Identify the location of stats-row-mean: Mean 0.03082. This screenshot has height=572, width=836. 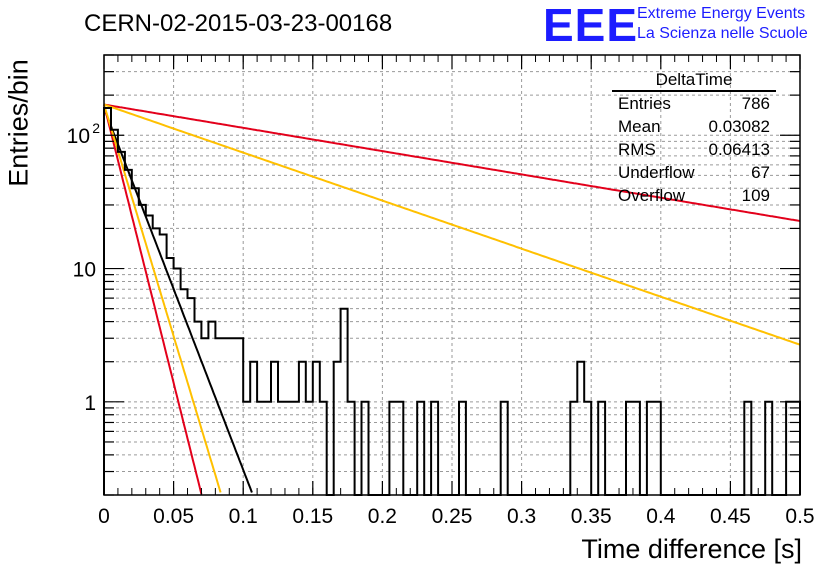
(694, 126).